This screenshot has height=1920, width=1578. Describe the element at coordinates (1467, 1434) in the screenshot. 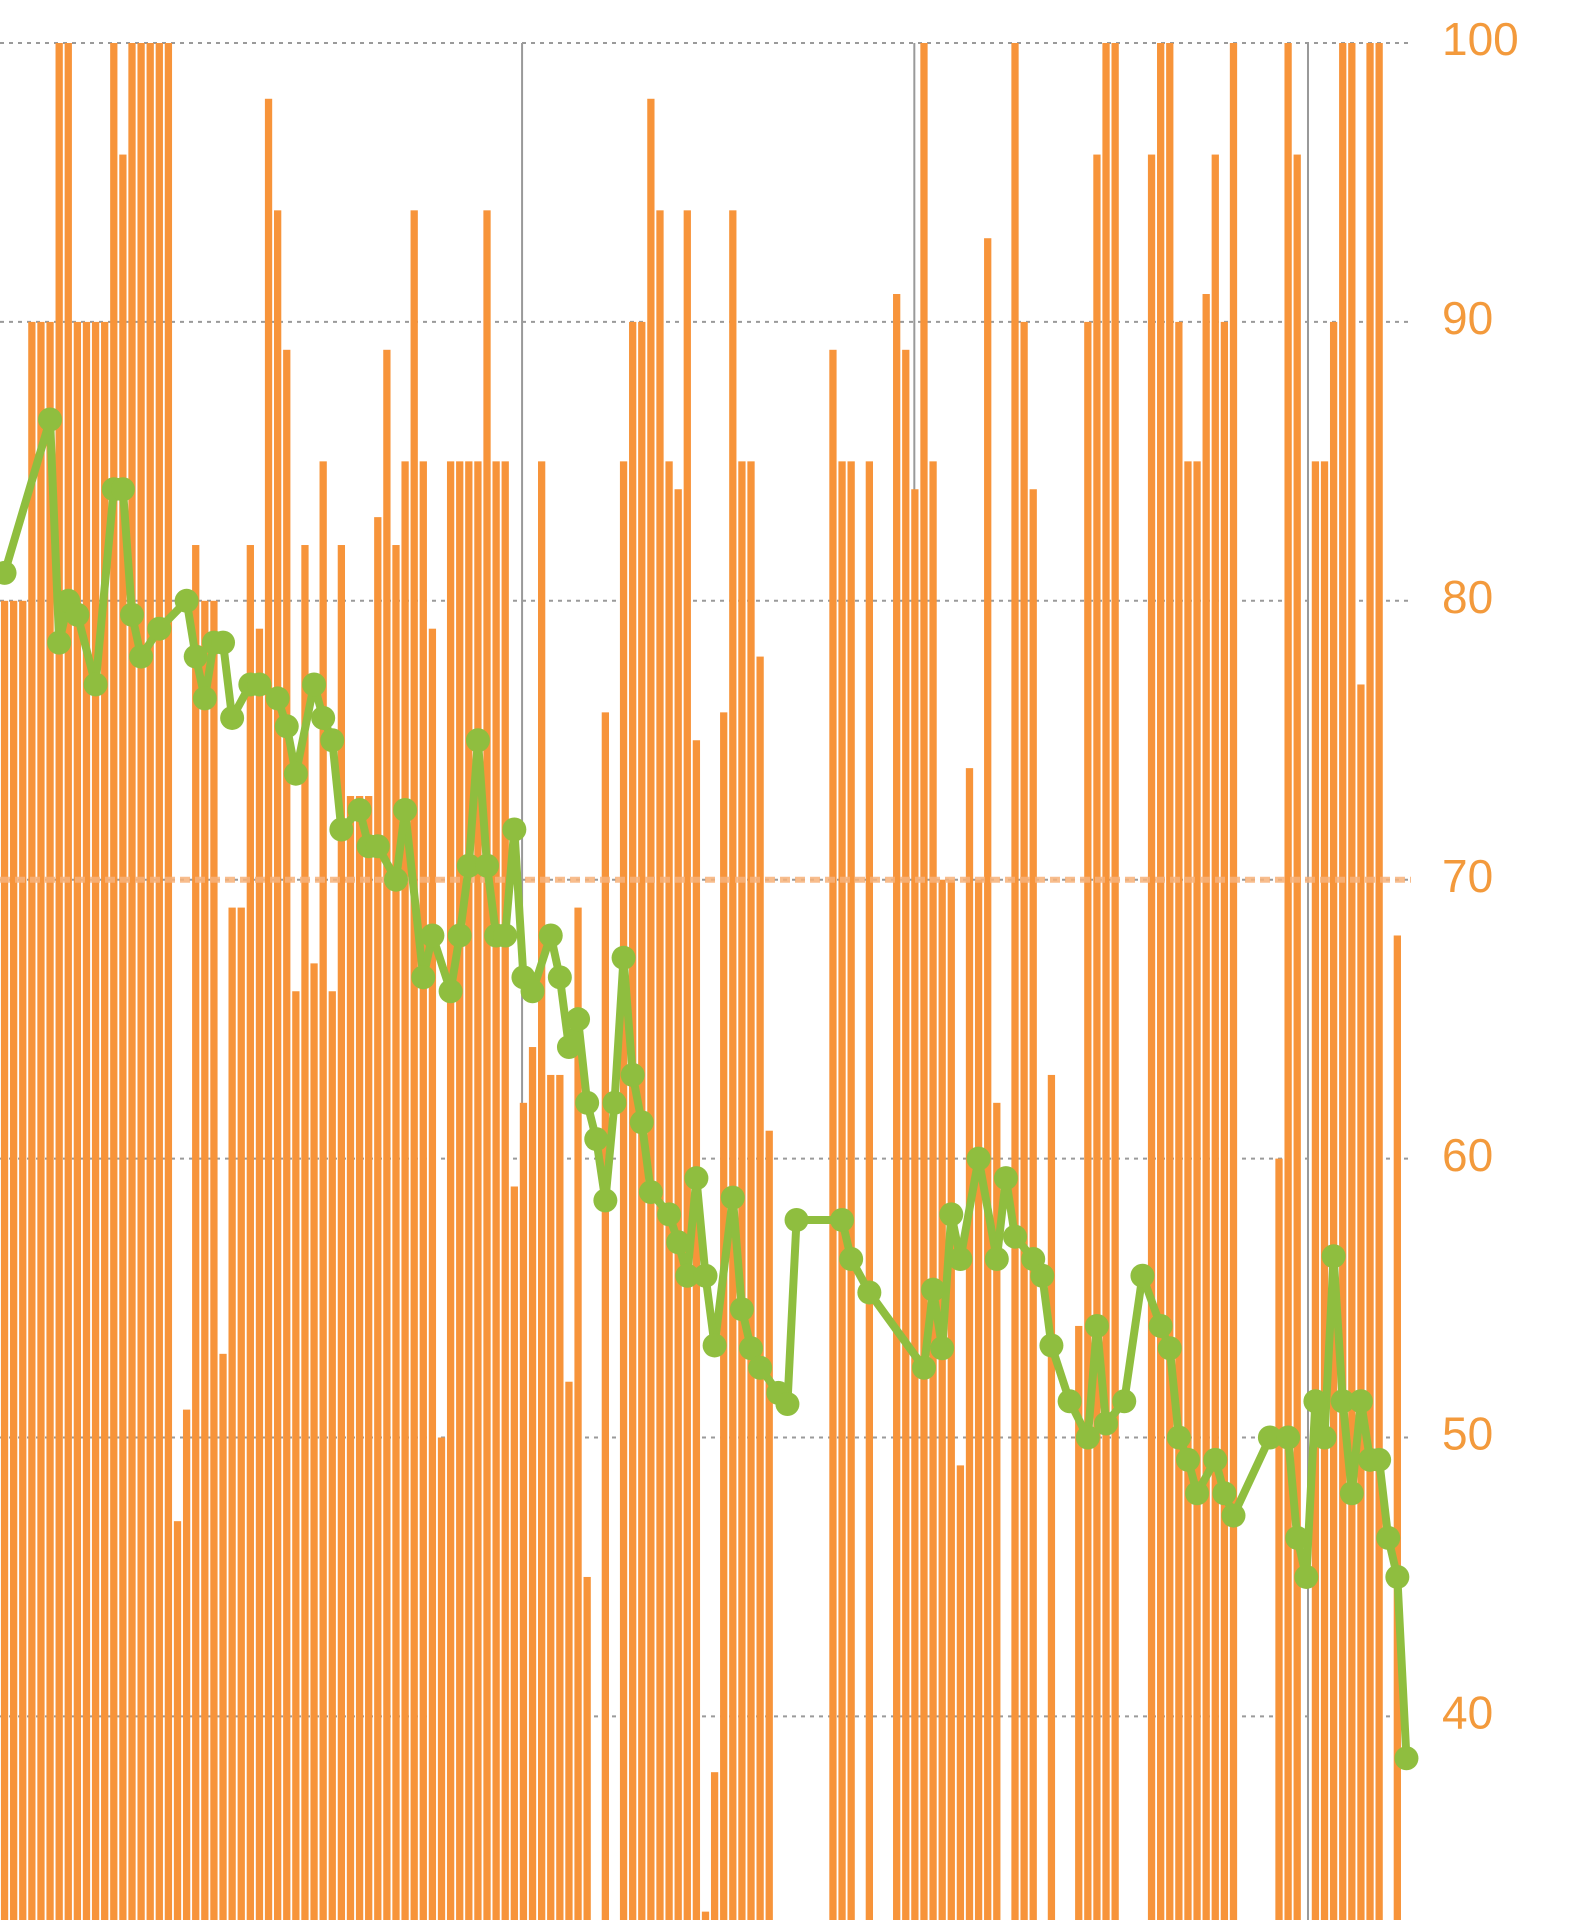

I see `y-tick-label: 50` at that location.